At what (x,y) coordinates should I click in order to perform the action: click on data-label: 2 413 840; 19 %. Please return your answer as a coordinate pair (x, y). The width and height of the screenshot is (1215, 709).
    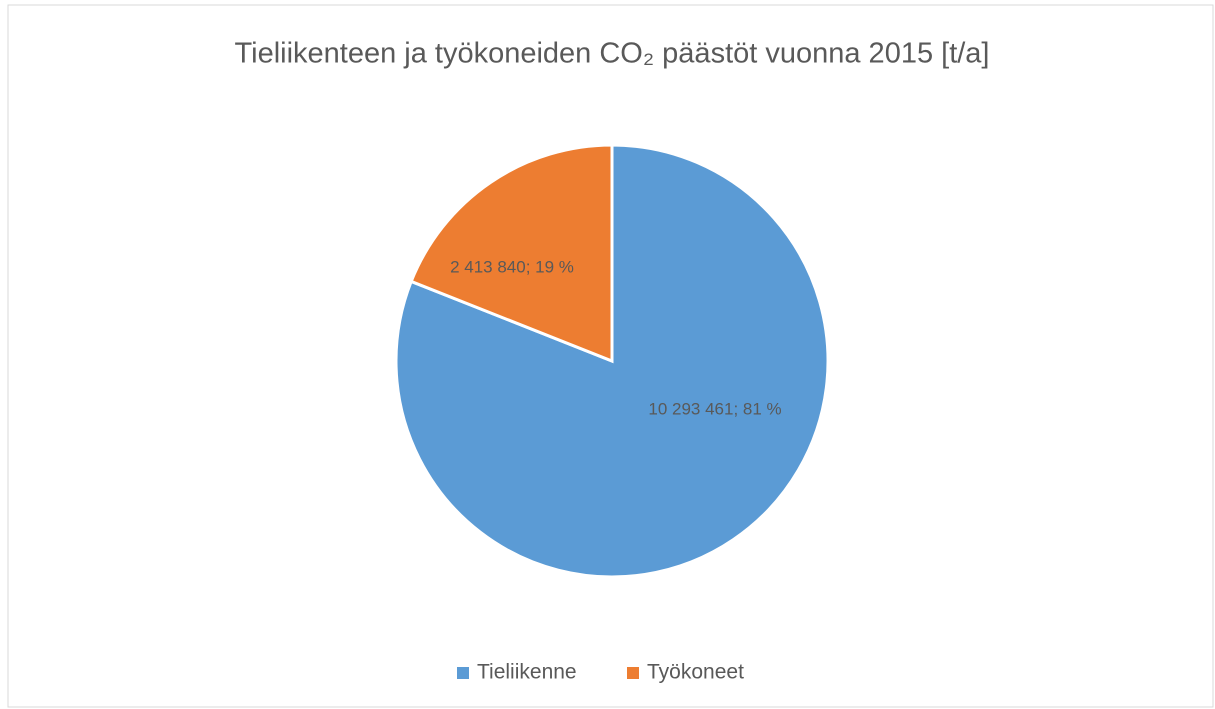
    Looking at the image, I should click on (512, 266).